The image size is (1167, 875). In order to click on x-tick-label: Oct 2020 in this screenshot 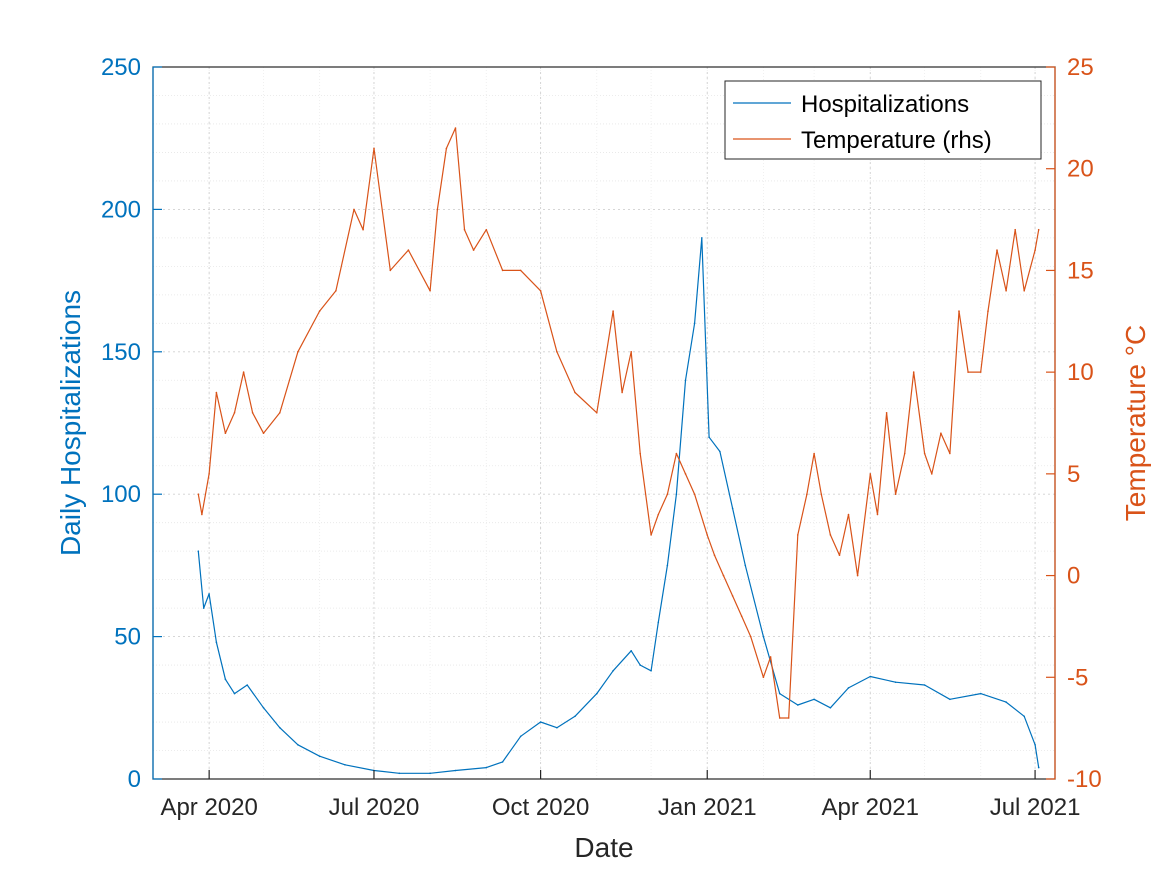, I will do `click(540, 807)`.